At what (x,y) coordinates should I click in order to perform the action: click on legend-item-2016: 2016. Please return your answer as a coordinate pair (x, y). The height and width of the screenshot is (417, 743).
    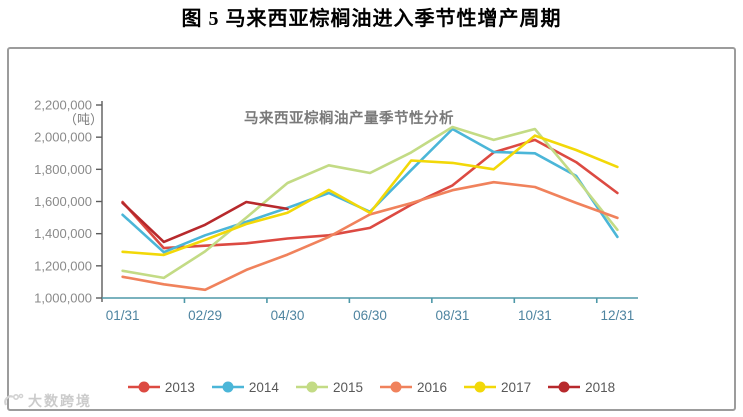
    Looking at the image, I should click on (413, 387).